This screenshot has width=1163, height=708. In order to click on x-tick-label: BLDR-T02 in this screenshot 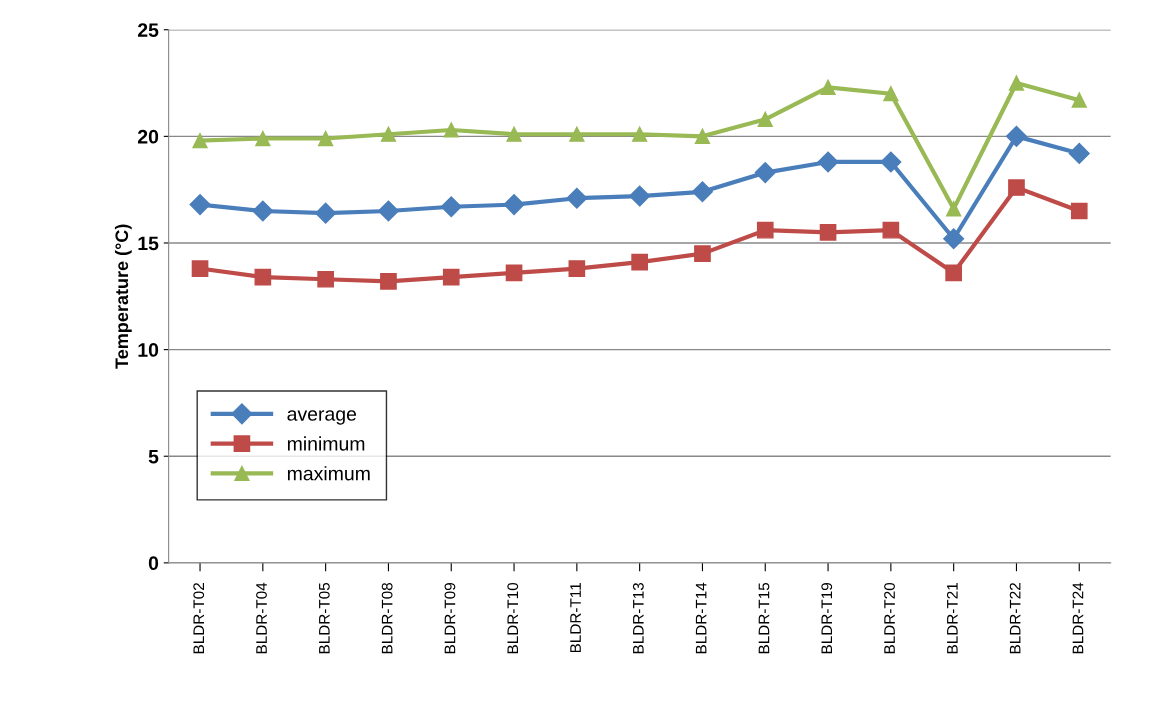, I will do `click(199, 618)`.